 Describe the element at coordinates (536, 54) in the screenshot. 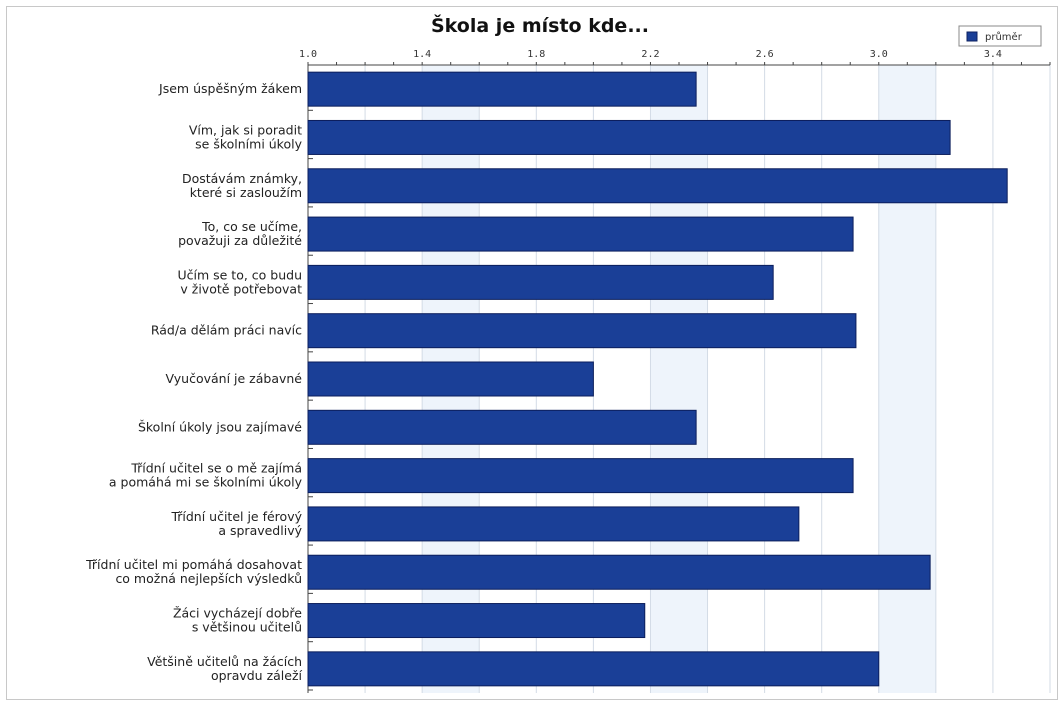

I see `x-tick-label: 1.8` at that location.